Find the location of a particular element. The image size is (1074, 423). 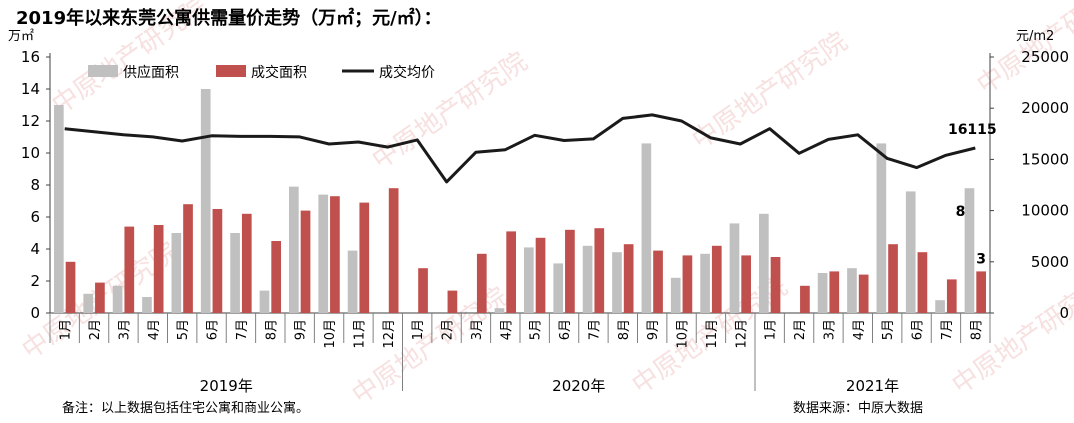

left-axis-tick-label: 16 is located at coordinates (30, 57).